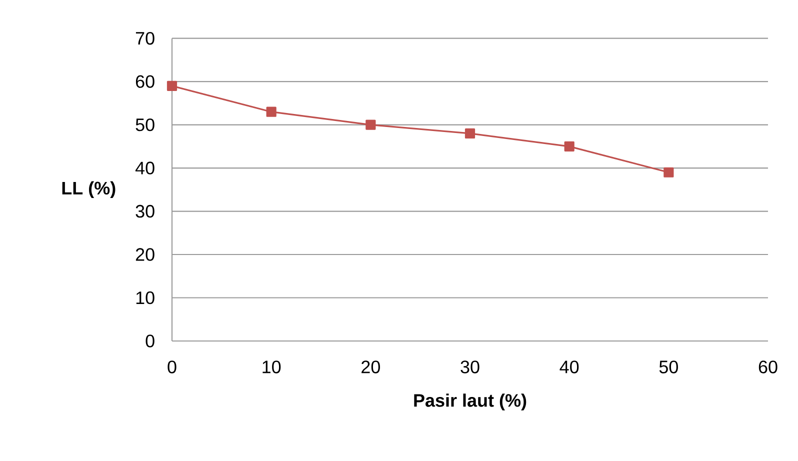 This screenshot has width=798, height=461. I want to click on y-tick-label: 40, so click(144, 168).